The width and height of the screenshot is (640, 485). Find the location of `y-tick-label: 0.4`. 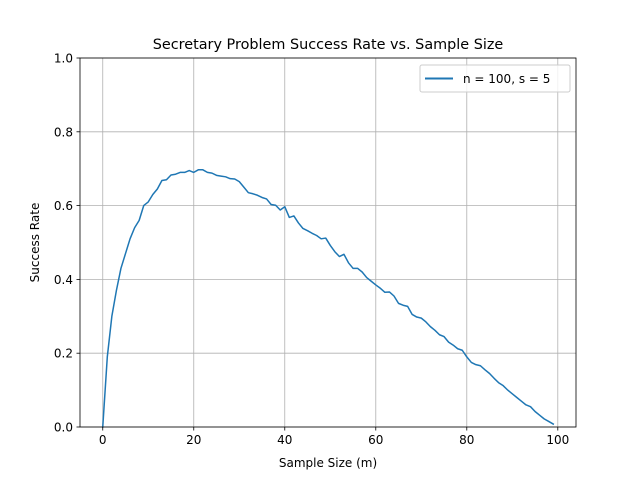

y-tick-label: 0.4 is located at coordinates (63, 280).